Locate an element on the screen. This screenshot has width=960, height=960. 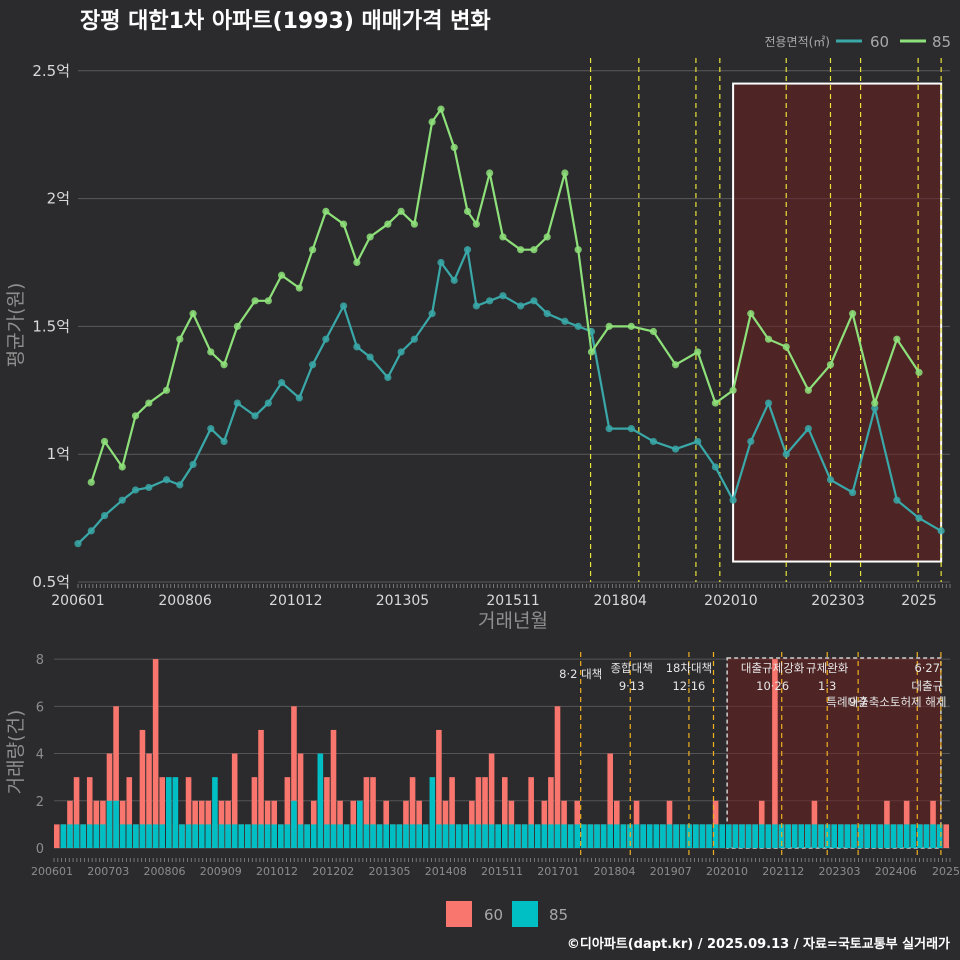
policy-annotation: 특례대출축소 is located at coordinates (857, 702).